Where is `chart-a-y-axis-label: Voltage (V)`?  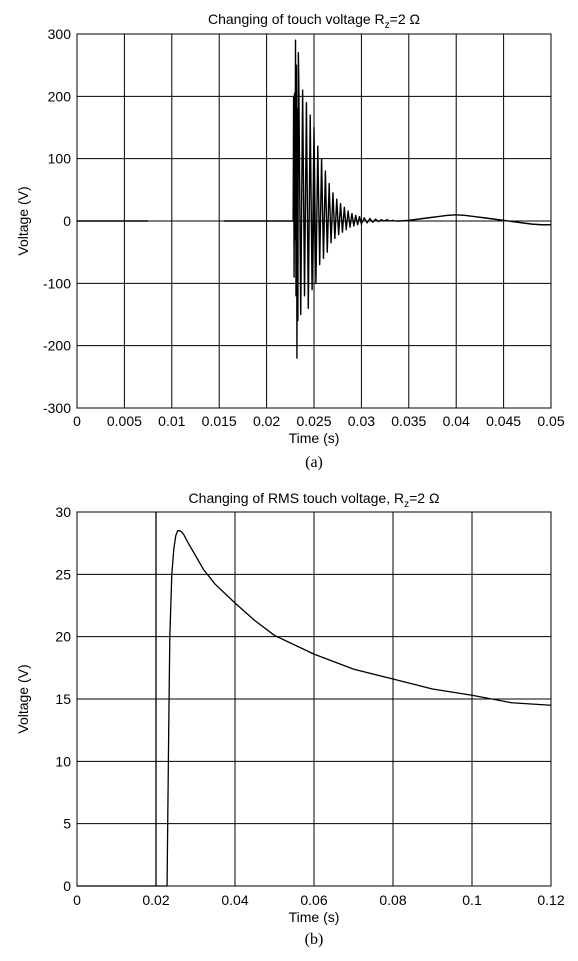 chart-a-y-axis-label: Voltage (V) is located at coordinates (23, 220).